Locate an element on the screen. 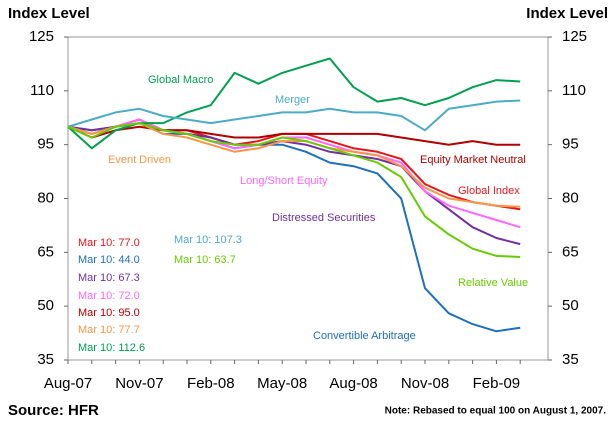 The image size is (613, 425). value-label: Mar 10: 72.0 is located at coordinates (109, 296).